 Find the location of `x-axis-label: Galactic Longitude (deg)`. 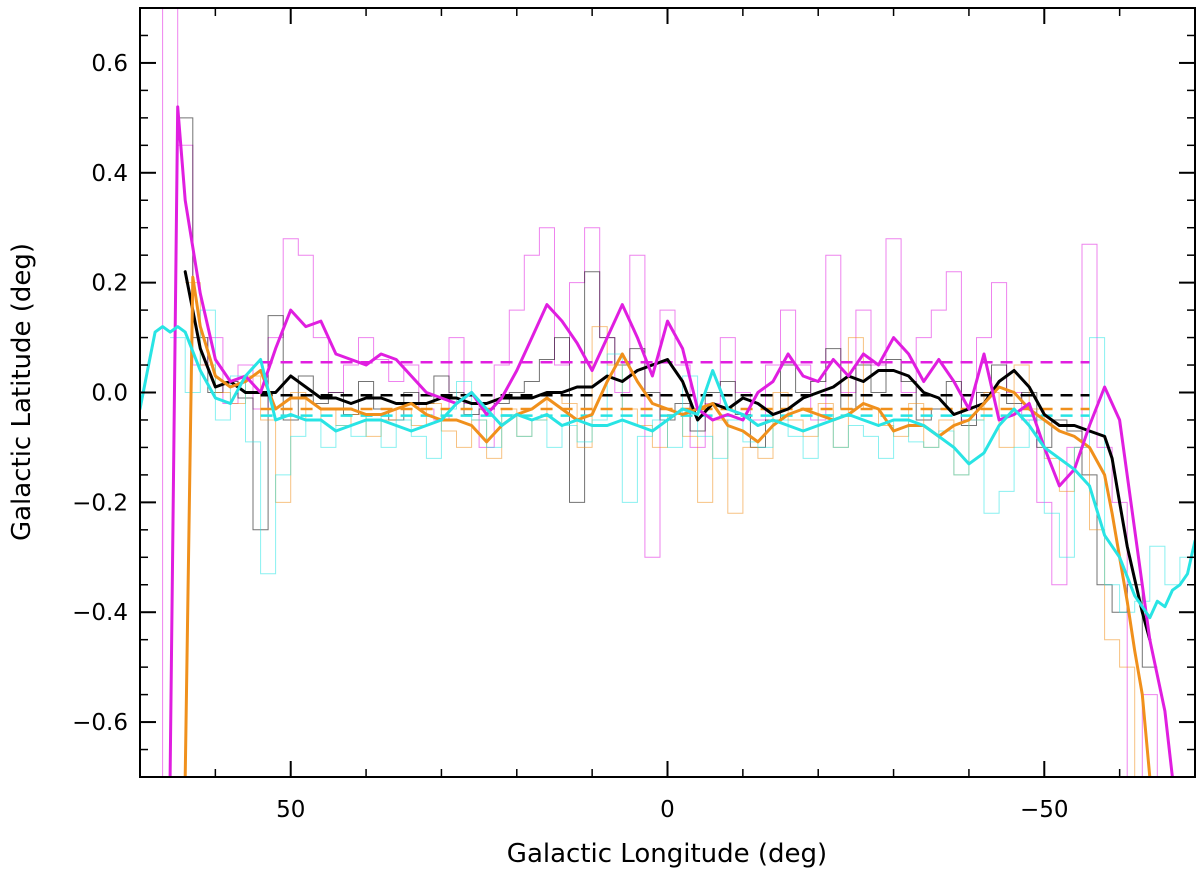

x-axis-label: Galactic Longitude (deg) is located at coordinates (667, 854).